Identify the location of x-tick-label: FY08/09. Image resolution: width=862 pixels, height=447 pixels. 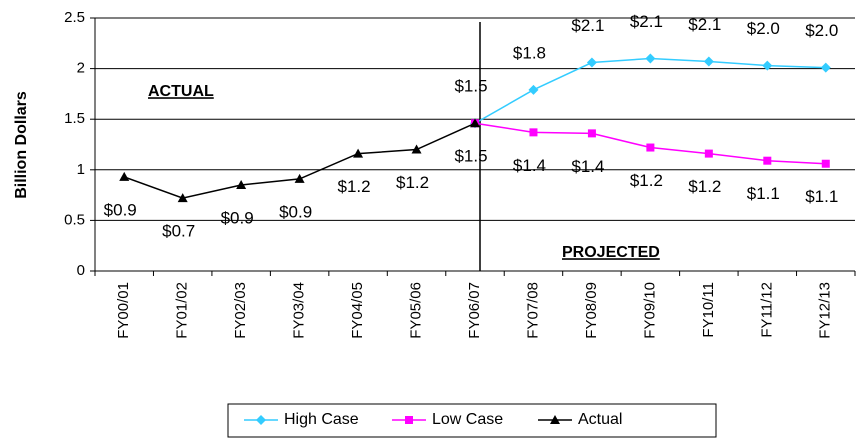
(591, 310).